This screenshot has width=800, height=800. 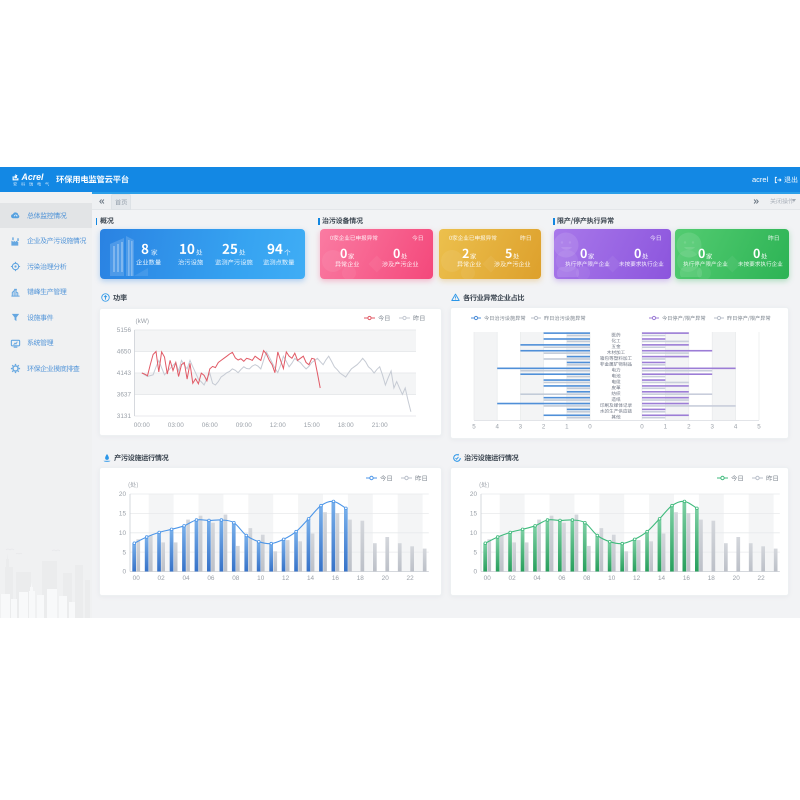 I want to click on svg-text: 00:00, so click(x=142, y=425).